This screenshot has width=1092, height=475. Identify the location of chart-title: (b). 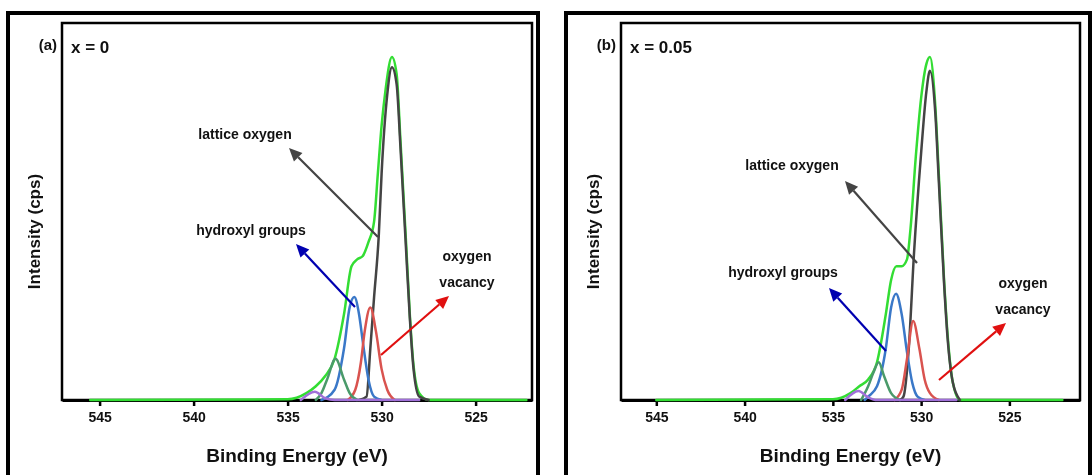
(606, 44).